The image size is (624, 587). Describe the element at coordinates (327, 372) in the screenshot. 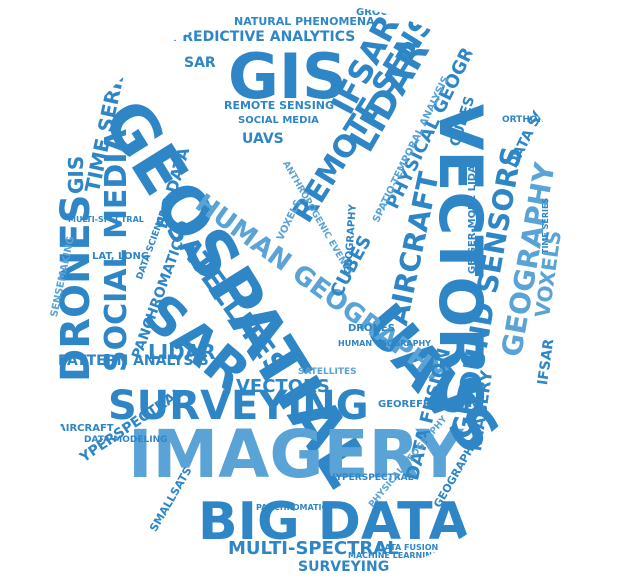

I see `word-satellites-small: SATELLITES` at that location.